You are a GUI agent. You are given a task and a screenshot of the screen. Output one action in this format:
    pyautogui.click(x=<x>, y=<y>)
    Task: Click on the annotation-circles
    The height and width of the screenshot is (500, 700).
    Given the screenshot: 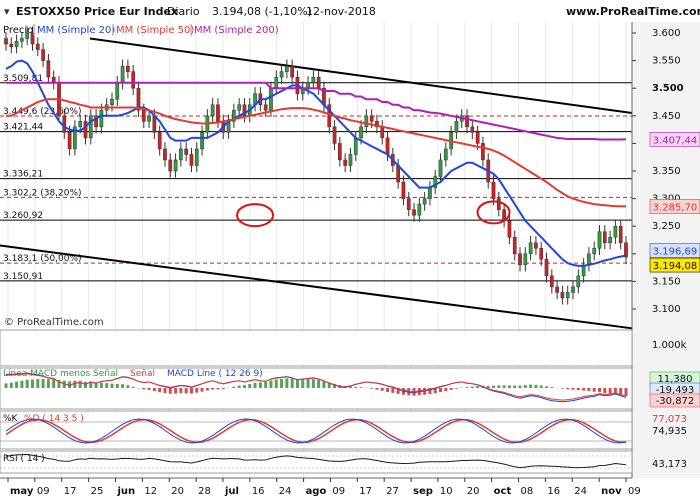 What is the action you would take?
    pyautogui.click(x=373, y=214)
    